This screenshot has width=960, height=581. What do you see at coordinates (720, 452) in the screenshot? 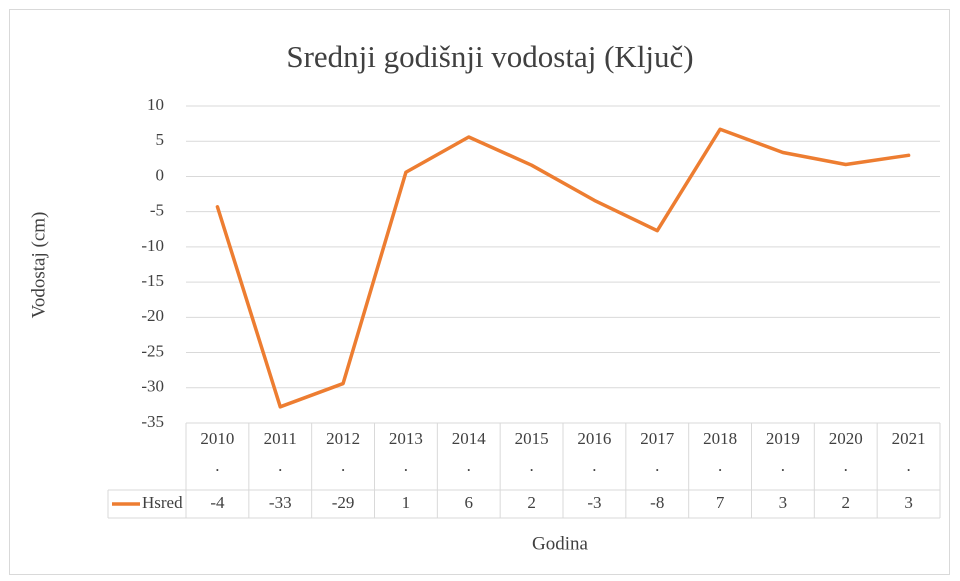
I see `x-tick-label: 2018.` at bounding box center [720, 452].